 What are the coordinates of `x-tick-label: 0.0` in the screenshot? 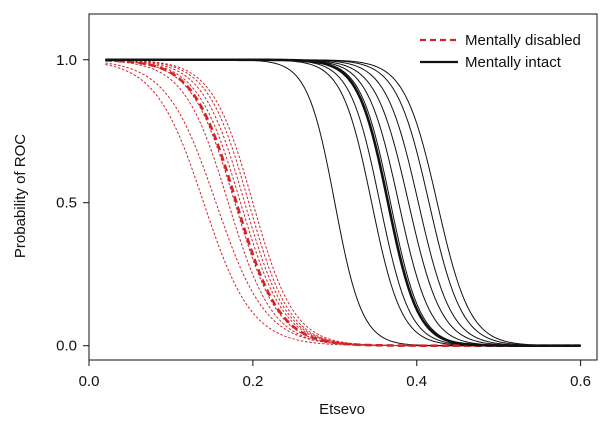 It's located at (89, 381).